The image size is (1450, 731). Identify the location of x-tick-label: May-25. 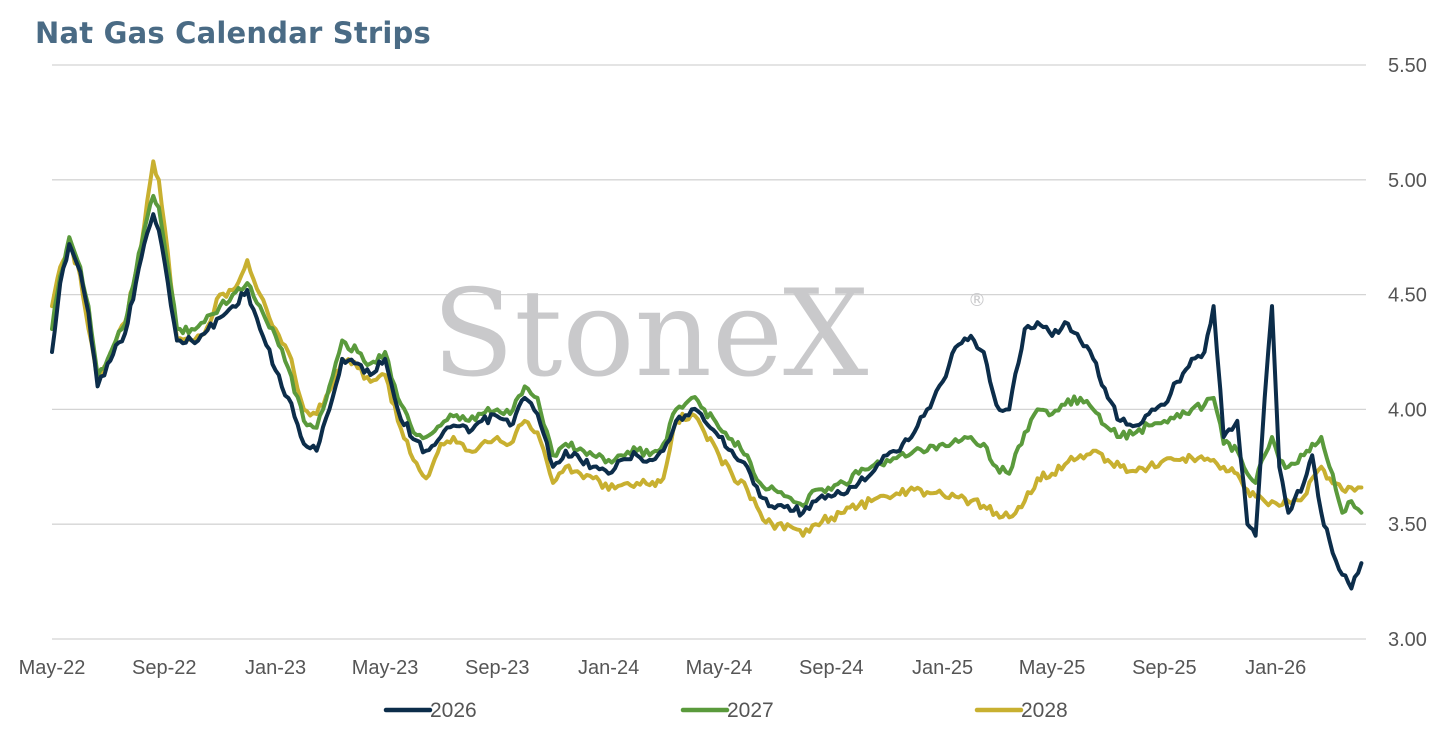
(1052, 668).